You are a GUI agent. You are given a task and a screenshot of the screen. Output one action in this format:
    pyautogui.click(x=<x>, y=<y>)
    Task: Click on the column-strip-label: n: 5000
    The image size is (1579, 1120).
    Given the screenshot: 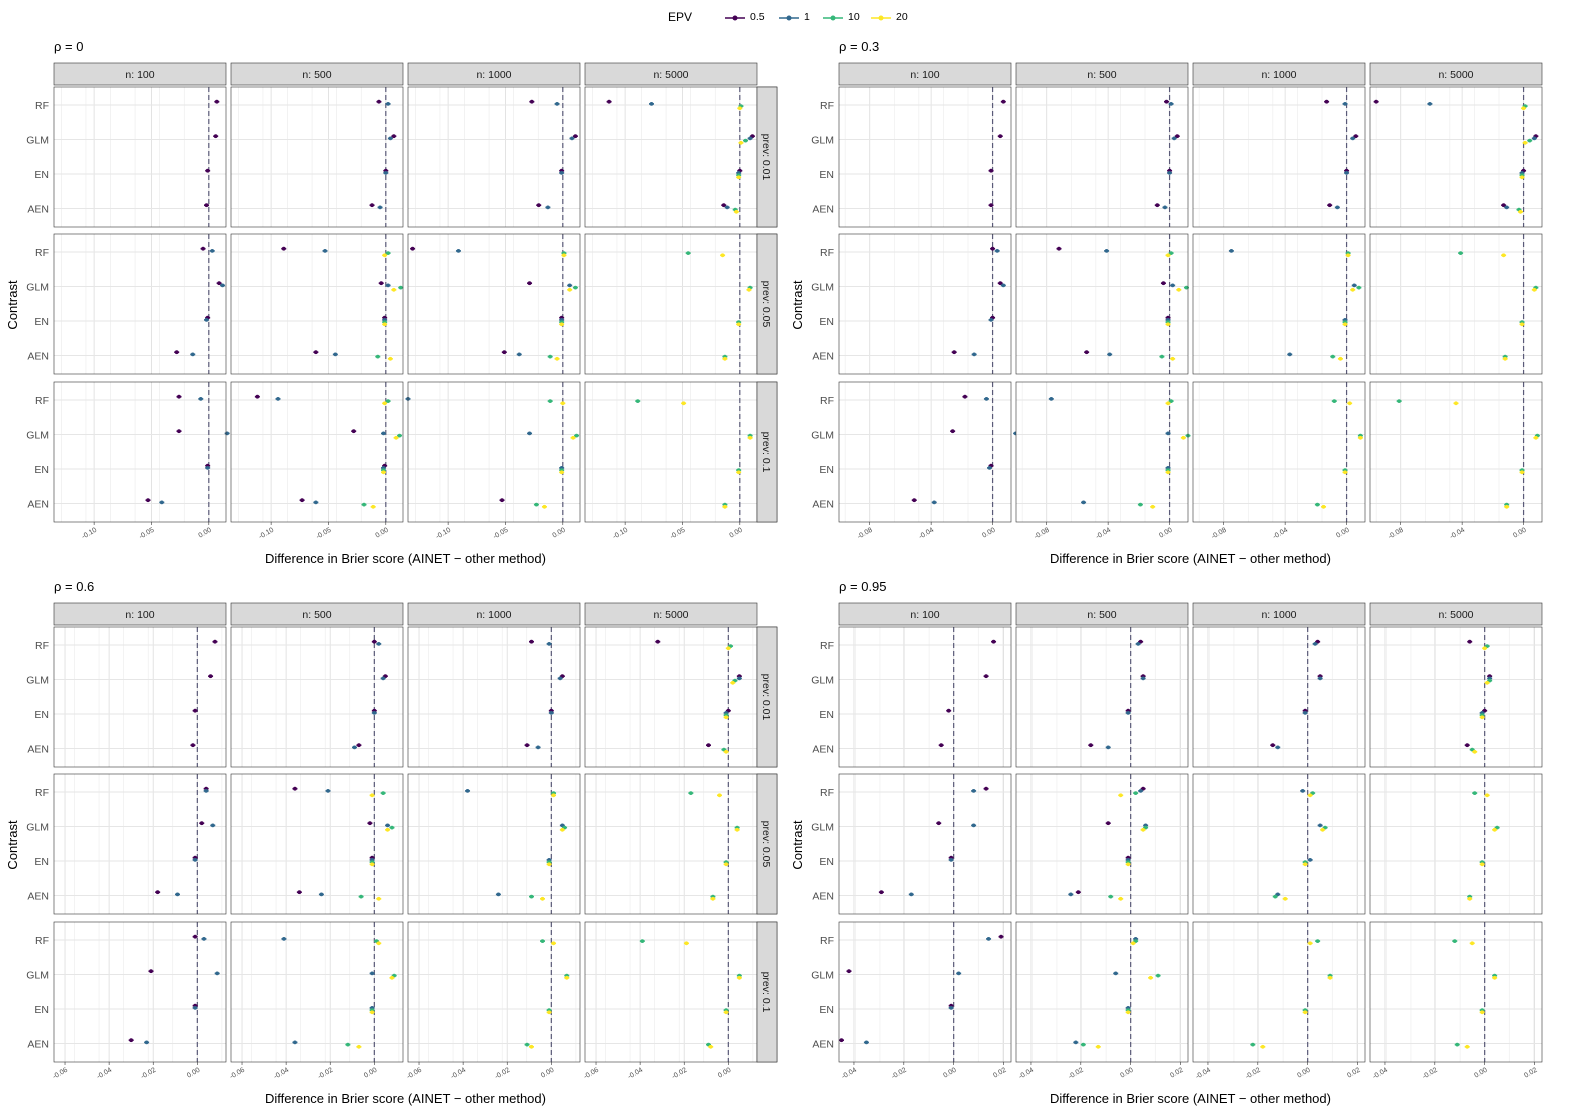 What is the action you would take?
    pyautogui.click(x=1455, y=615)
    